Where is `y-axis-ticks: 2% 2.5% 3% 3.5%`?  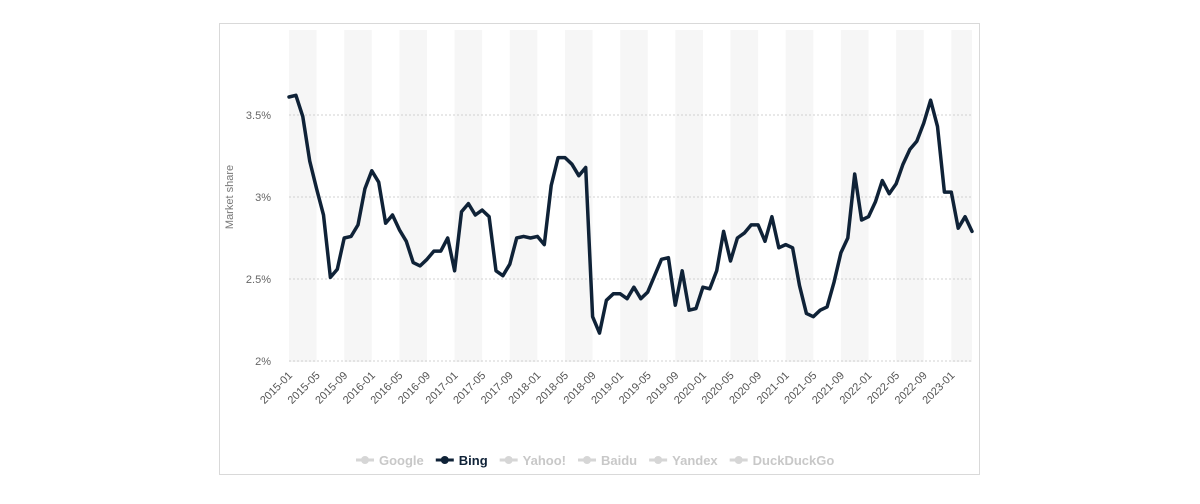
y-axis-ticks: 2% 2.5% 3% 3.5% is located at coordinates (258, 239).